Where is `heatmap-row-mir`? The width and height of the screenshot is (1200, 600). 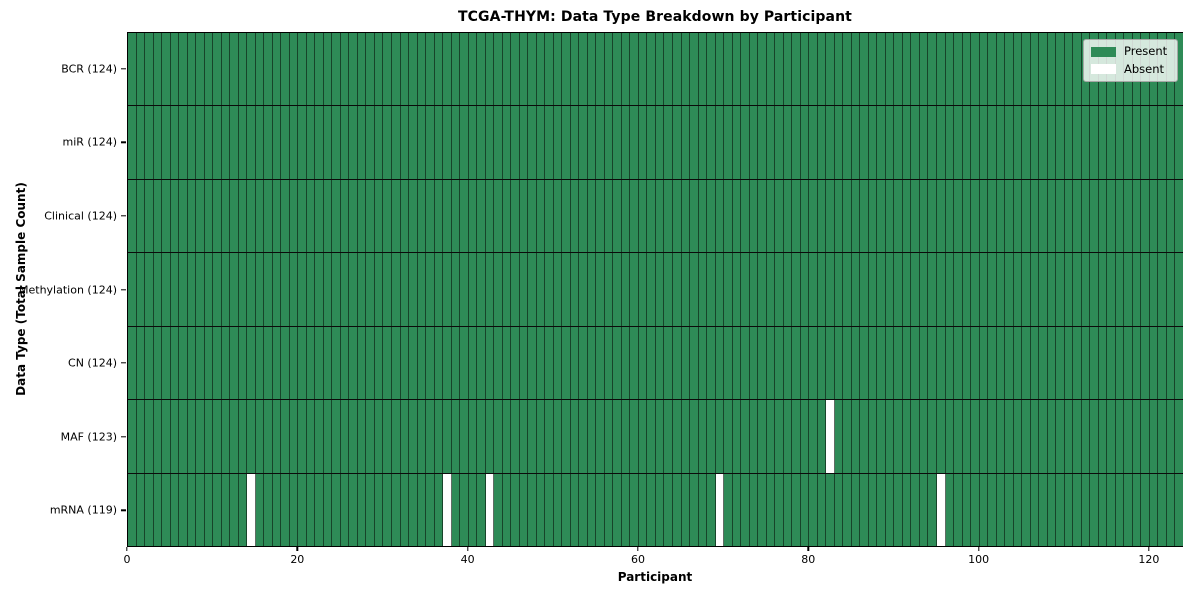 heatmap-row-mir is located at coordinates (655, 143).